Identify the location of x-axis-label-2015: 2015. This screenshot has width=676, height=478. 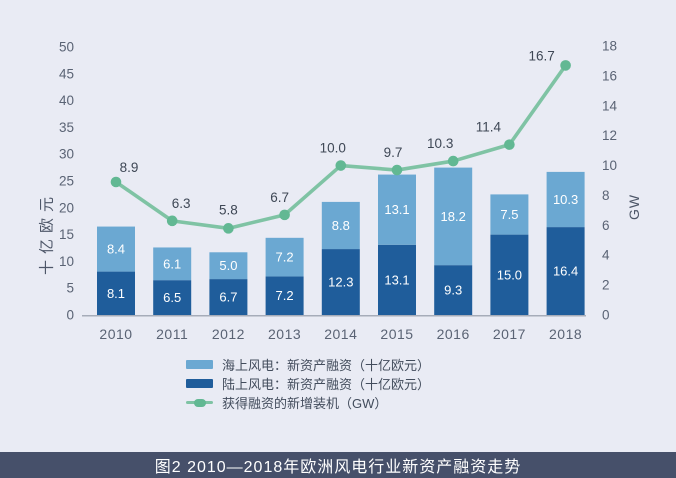
(396, 334).